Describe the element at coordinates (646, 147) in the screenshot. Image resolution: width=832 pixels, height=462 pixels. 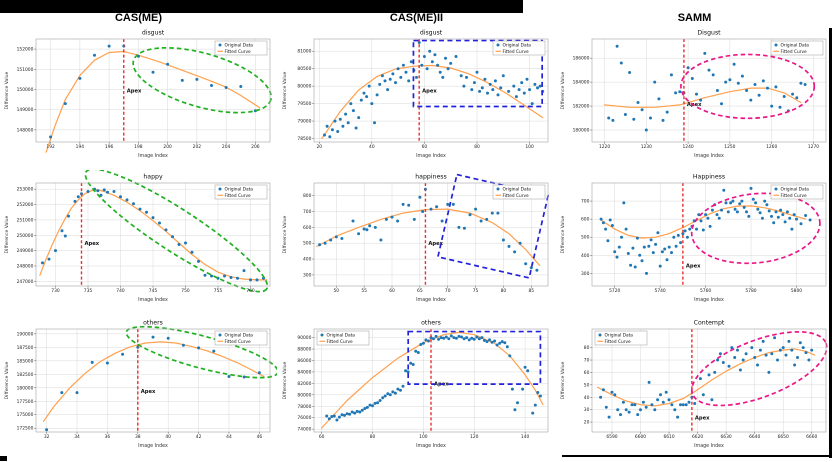
I see `x-tick-label: 1230` at that location.